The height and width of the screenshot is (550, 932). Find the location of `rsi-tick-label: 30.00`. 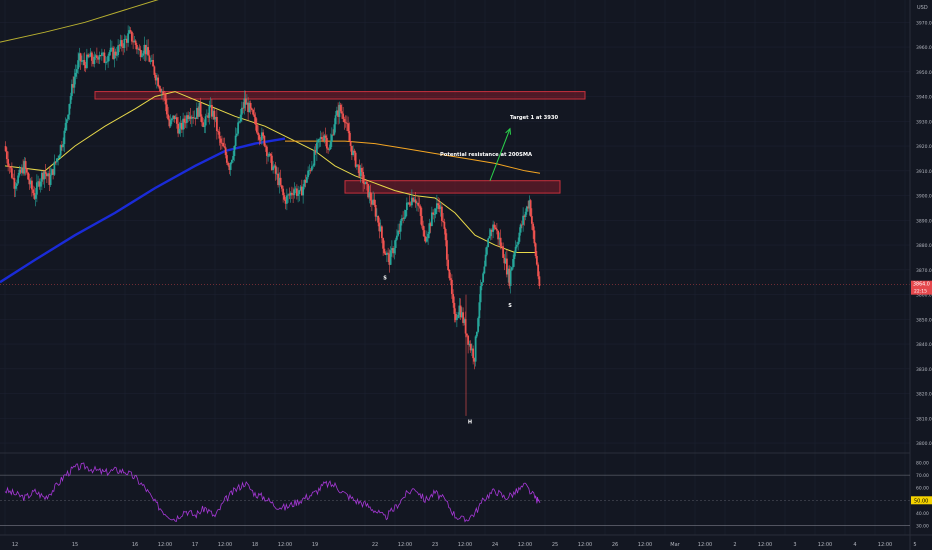

rsi-tick-label: 30.00 is located at coordinates (922, 526).